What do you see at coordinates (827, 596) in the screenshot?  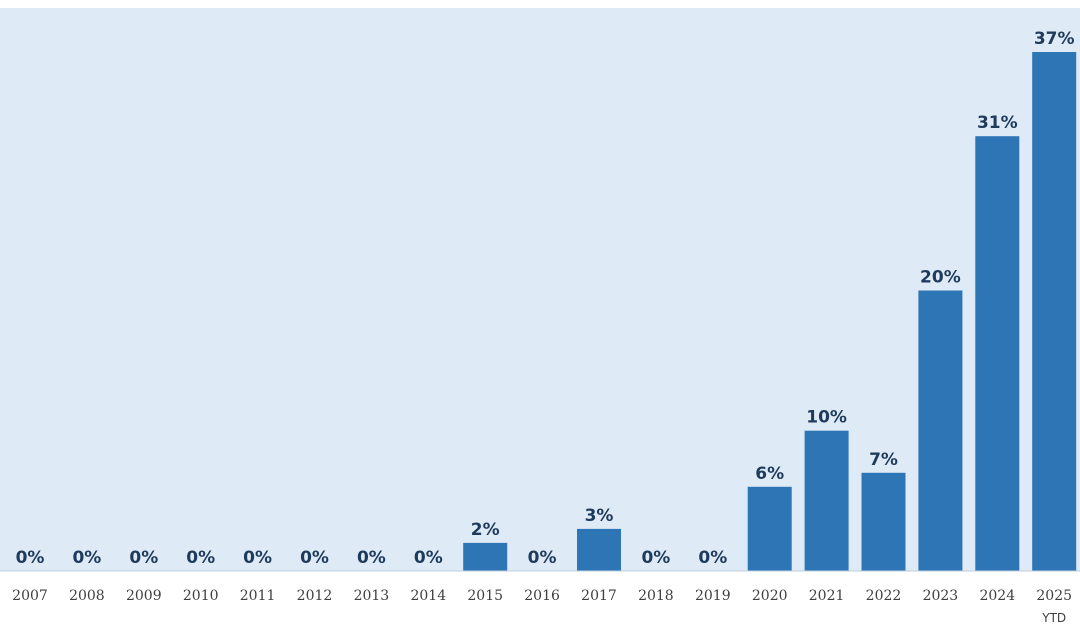 I see `x-tick-label-2021: 2021` at bounding box center [827, 596].